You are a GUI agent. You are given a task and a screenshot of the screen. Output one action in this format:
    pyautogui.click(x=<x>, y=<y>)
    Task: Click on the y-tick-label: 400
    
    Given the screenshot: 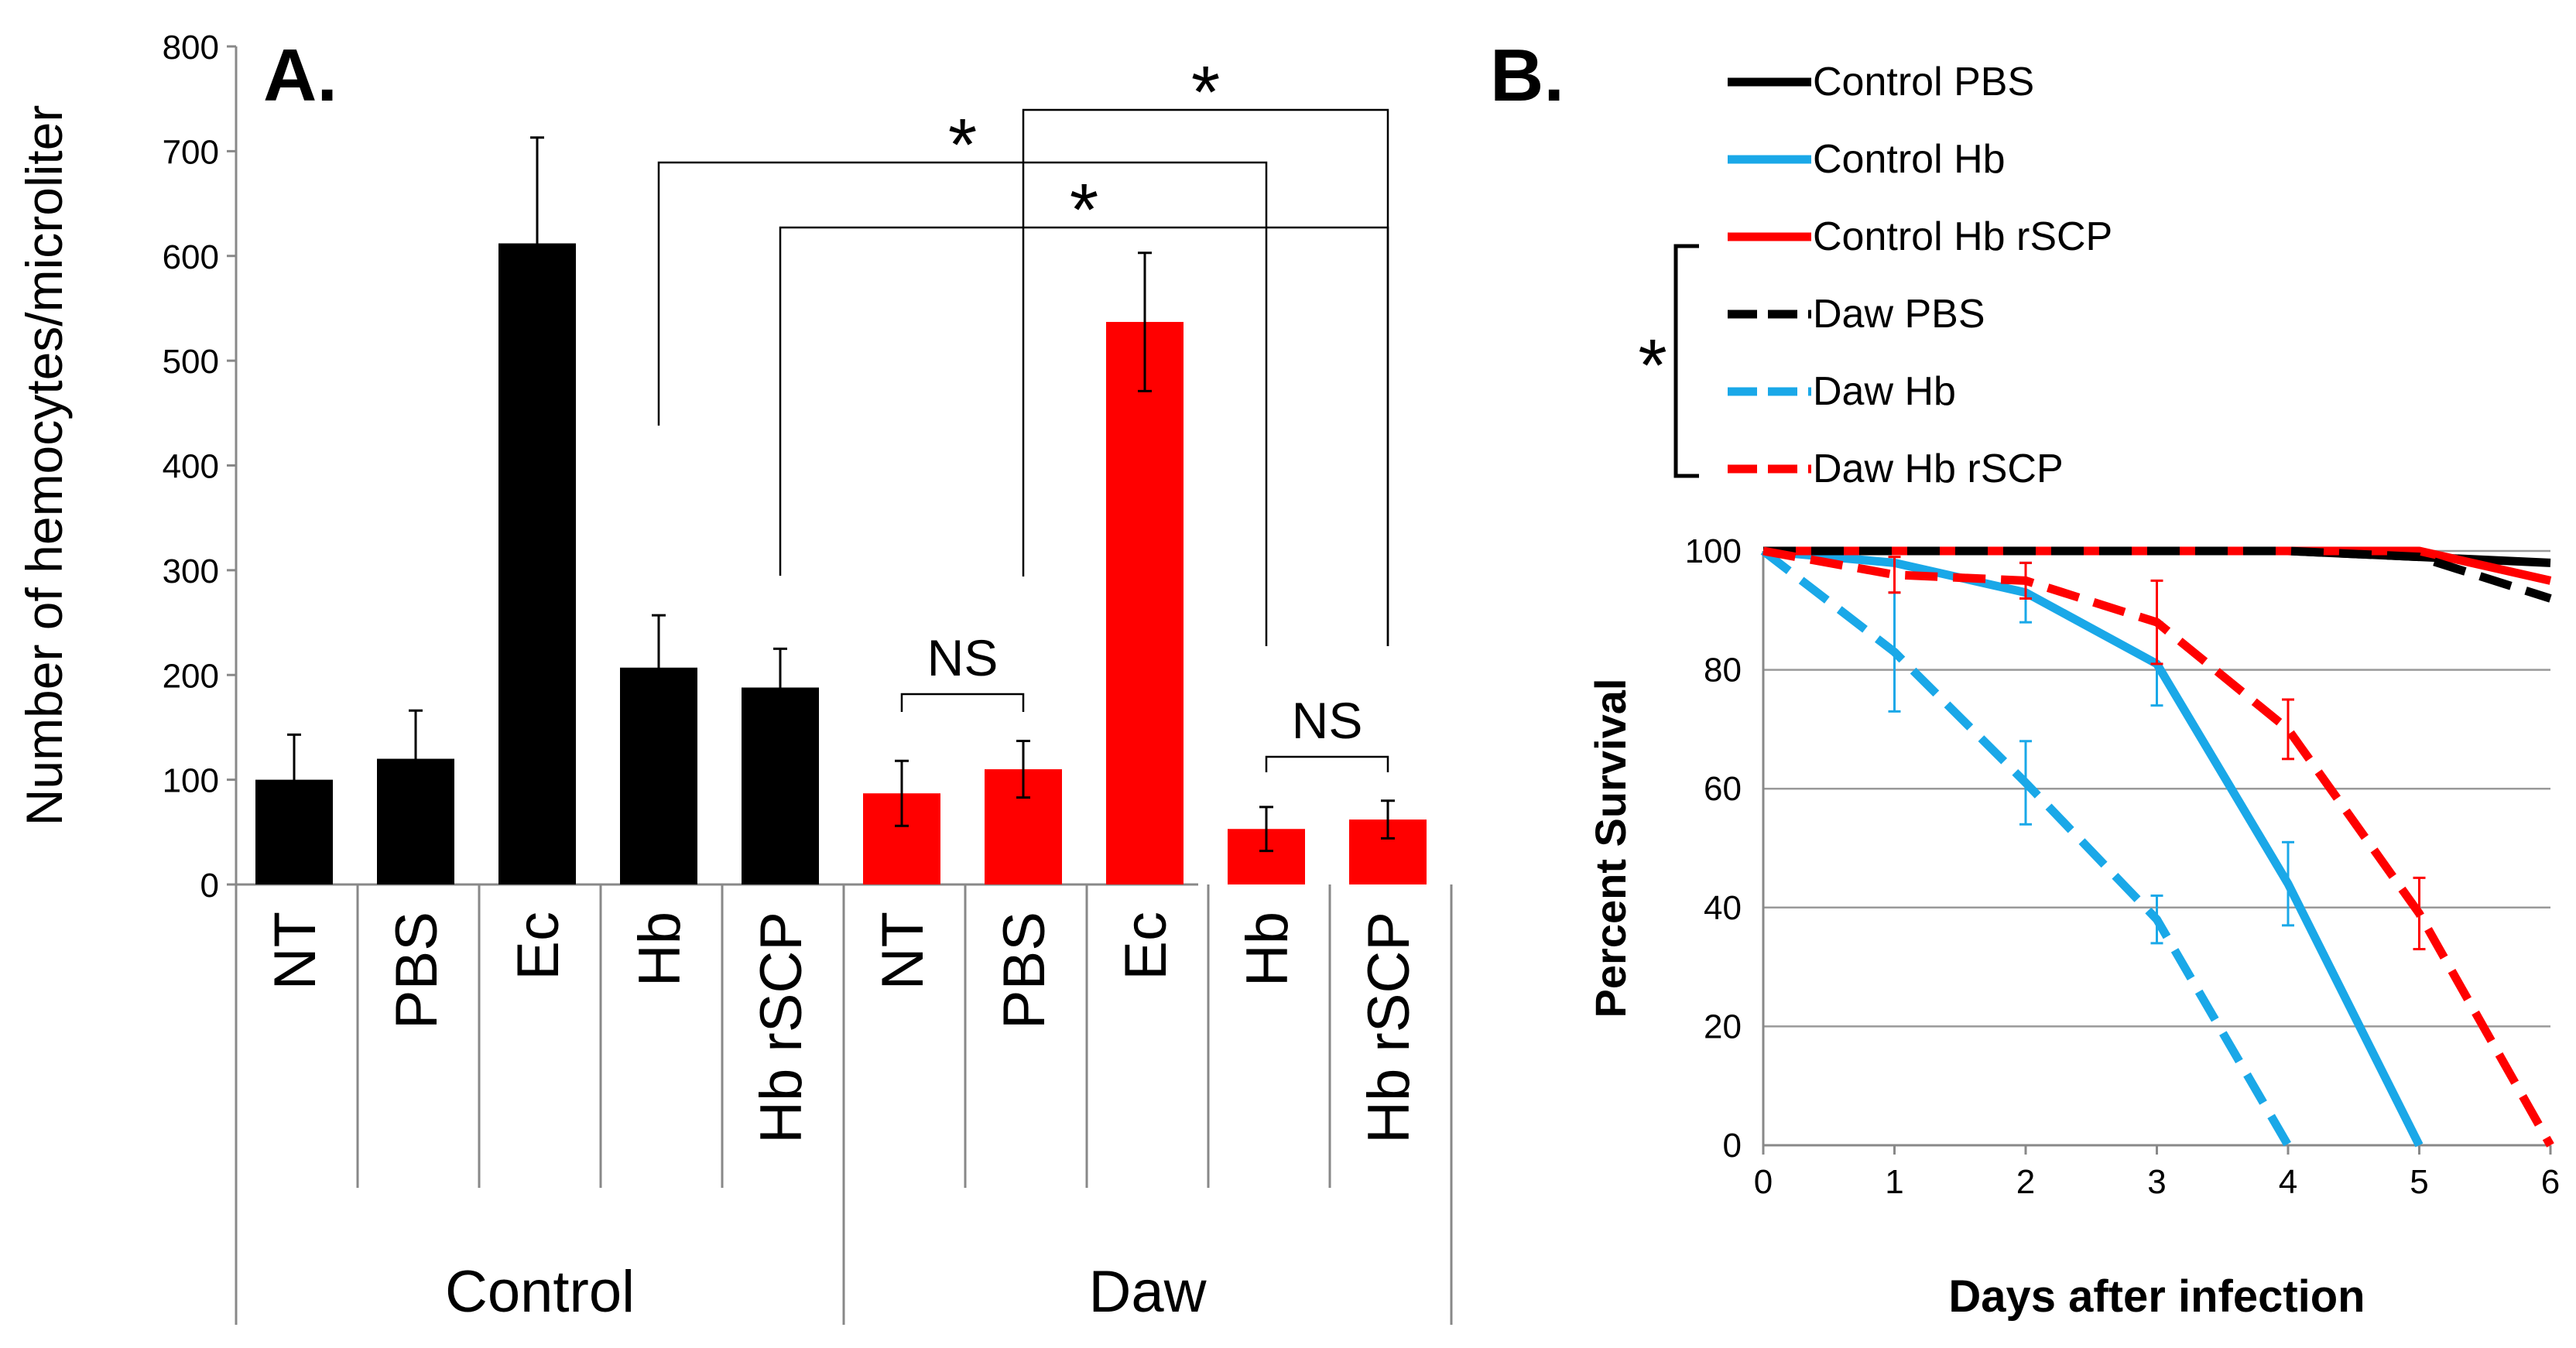 What is the action you would take?
    pyautogui.click(x=191, y=467)
    